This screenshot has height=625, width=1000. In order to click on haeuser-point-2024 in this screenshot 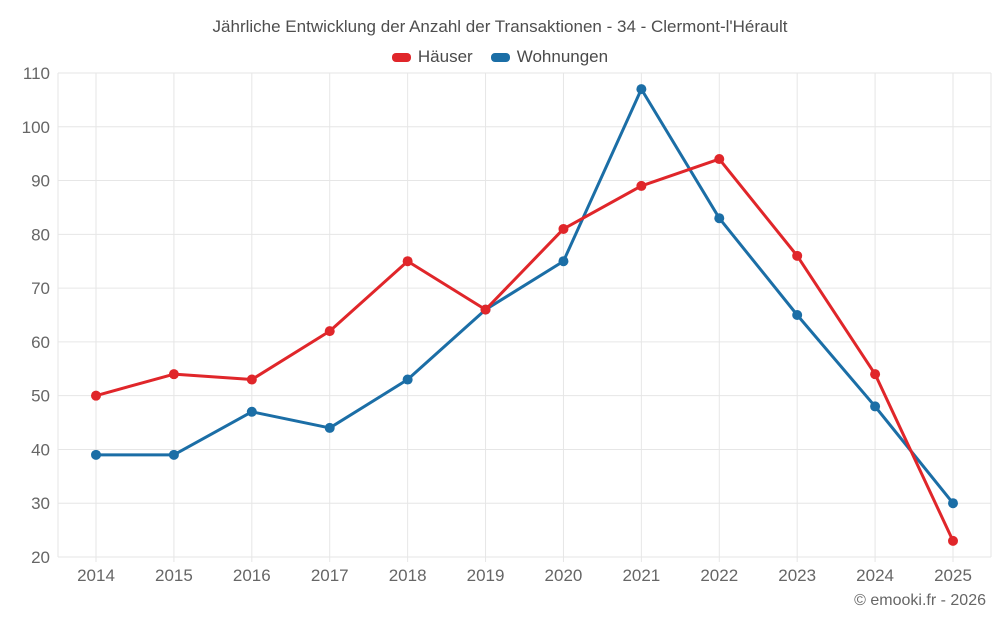, I will do `click(875, 374)`.